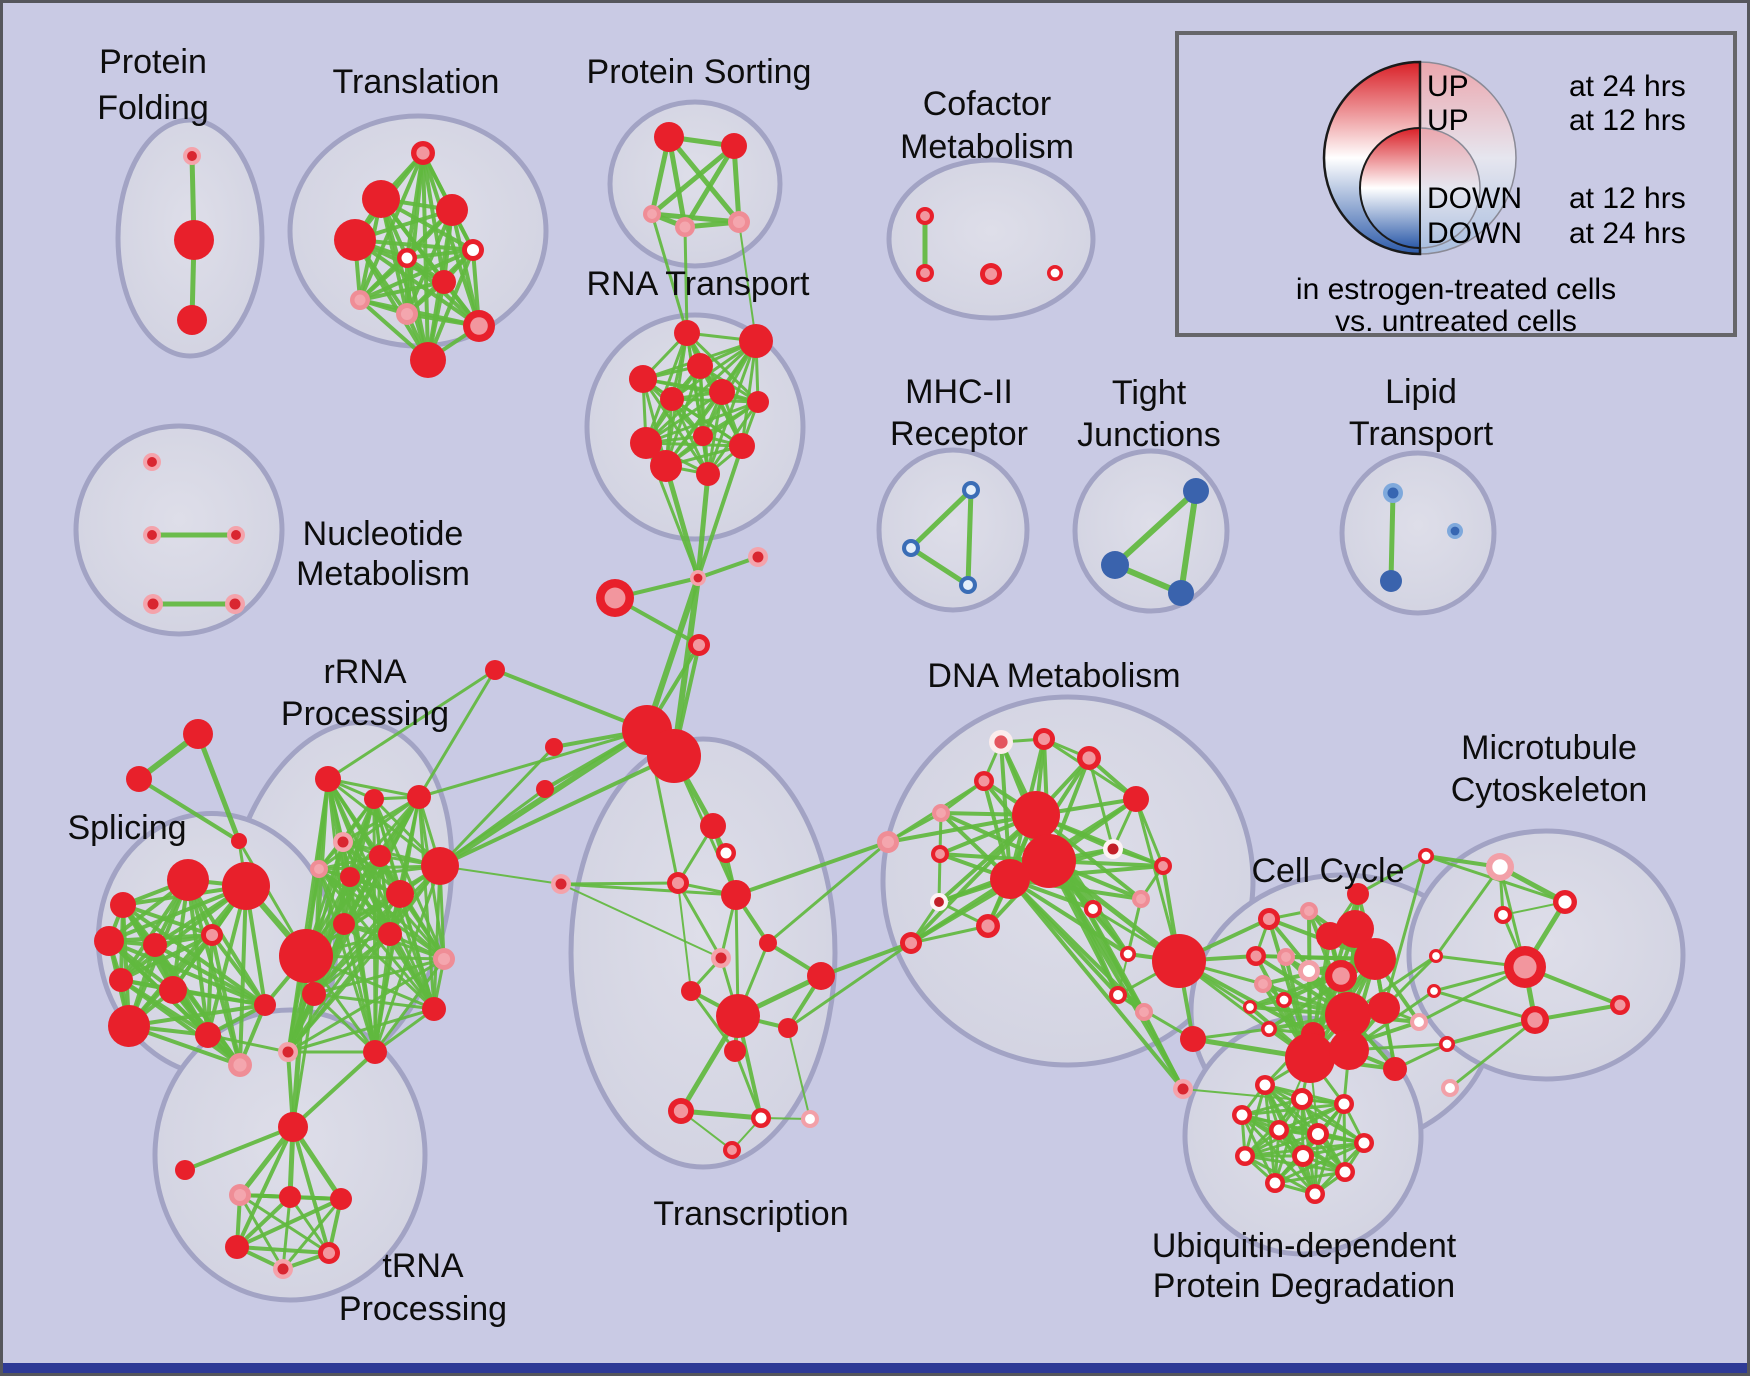 This screenshot has width=1750, height=1376. What do you see at coordinates (1304, 1266) in the screenshot?
I see `cluster-label-ubiquitin: Ubiquitin-dependent Protein Degradation` at bounding box center [1304, 1266].